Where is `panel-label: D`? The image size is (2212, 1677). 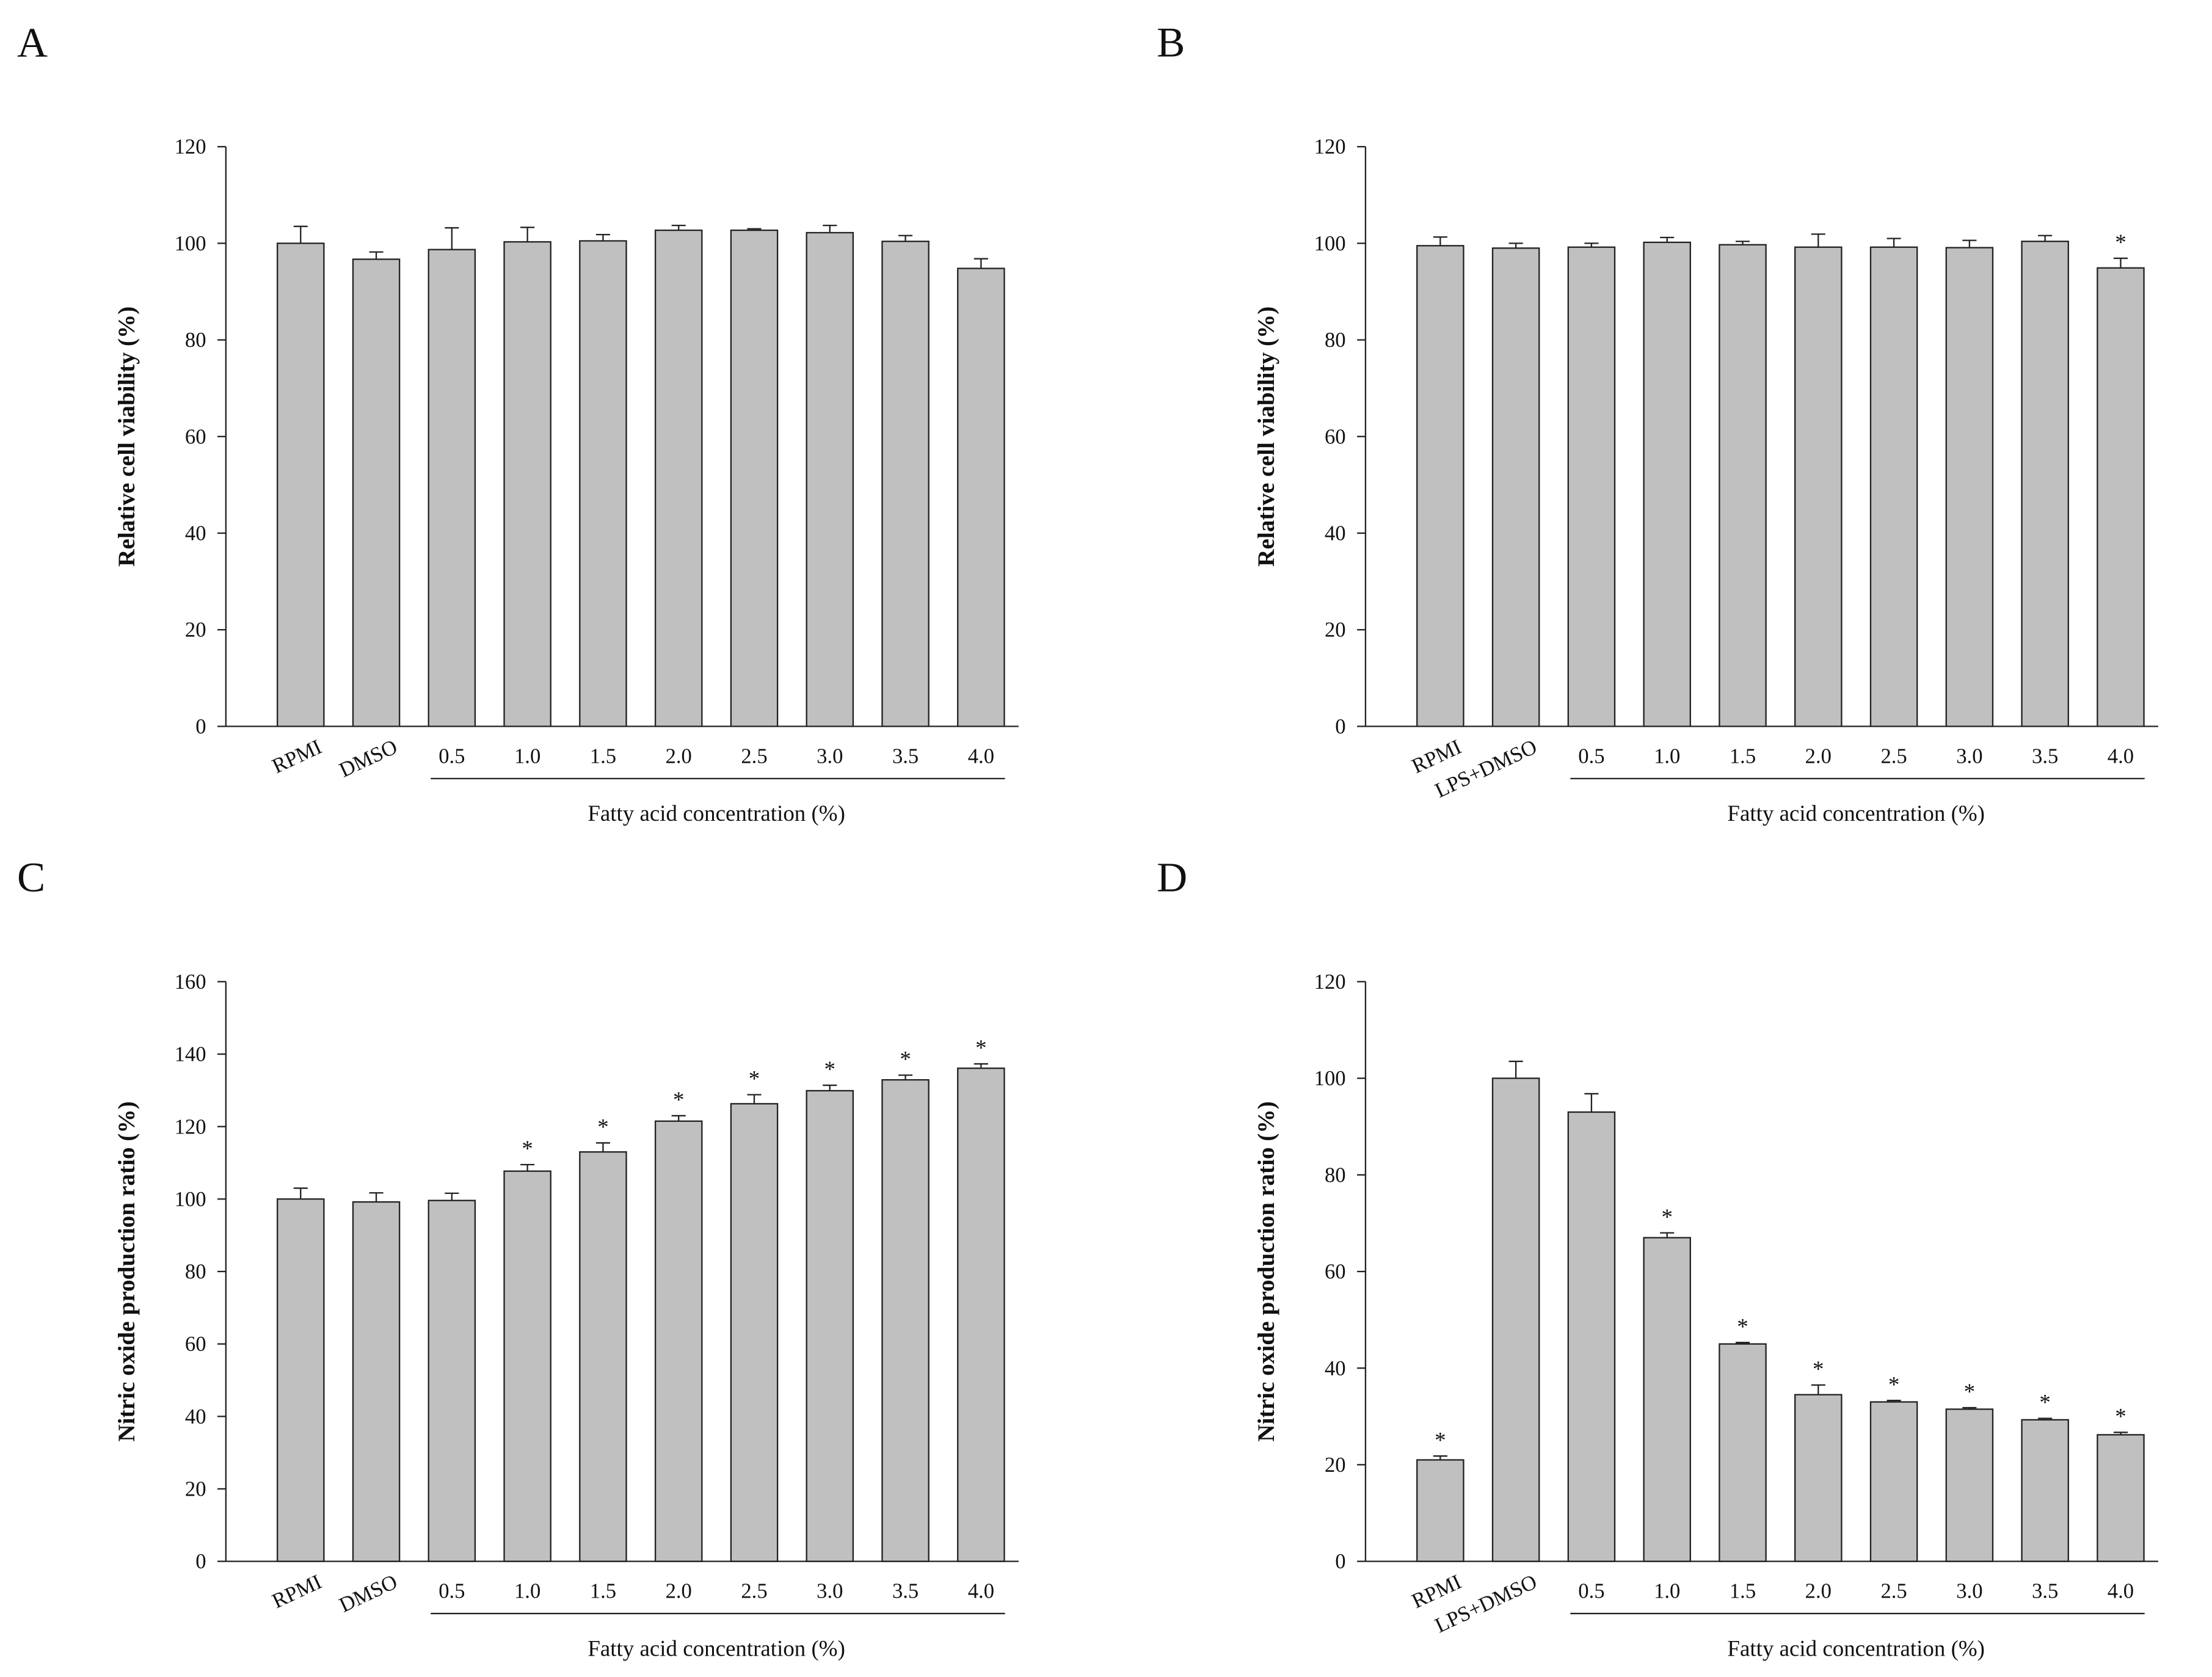
panel-label: D is located at coordinates (1172, 877).